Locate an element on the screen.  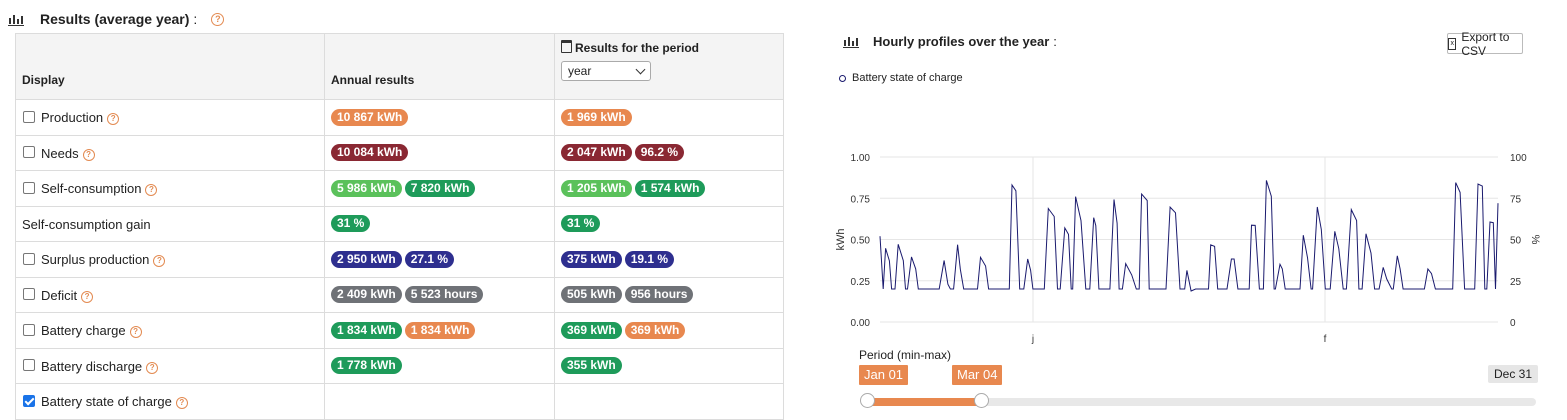
row-label: Self-consumption gain is located at coordinates (86, 224).